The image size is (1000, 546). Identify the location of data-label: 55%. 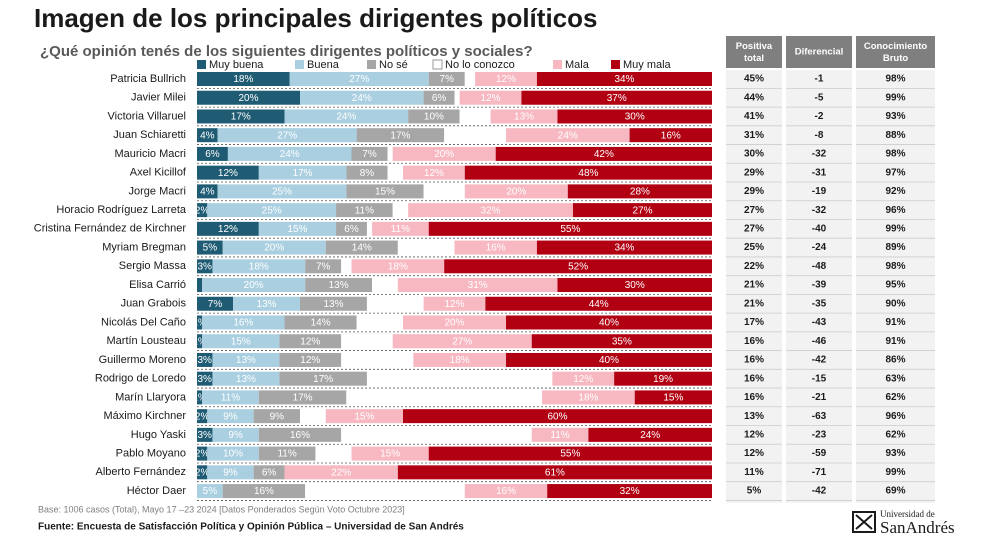
(570, 454).